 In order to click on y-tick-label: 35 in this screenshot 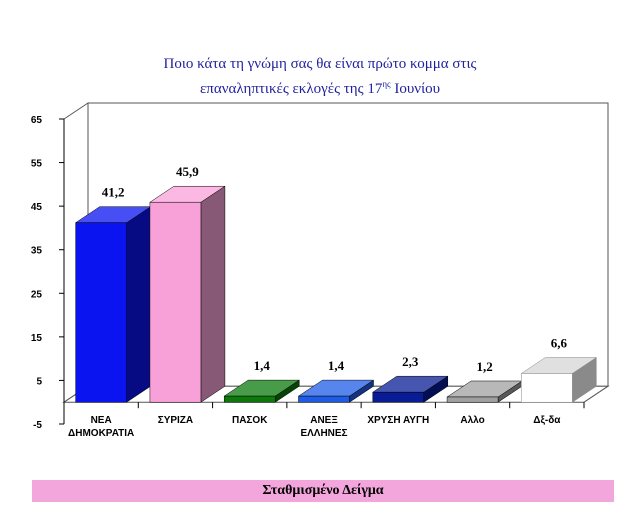, I will do `click(37, 251)`.